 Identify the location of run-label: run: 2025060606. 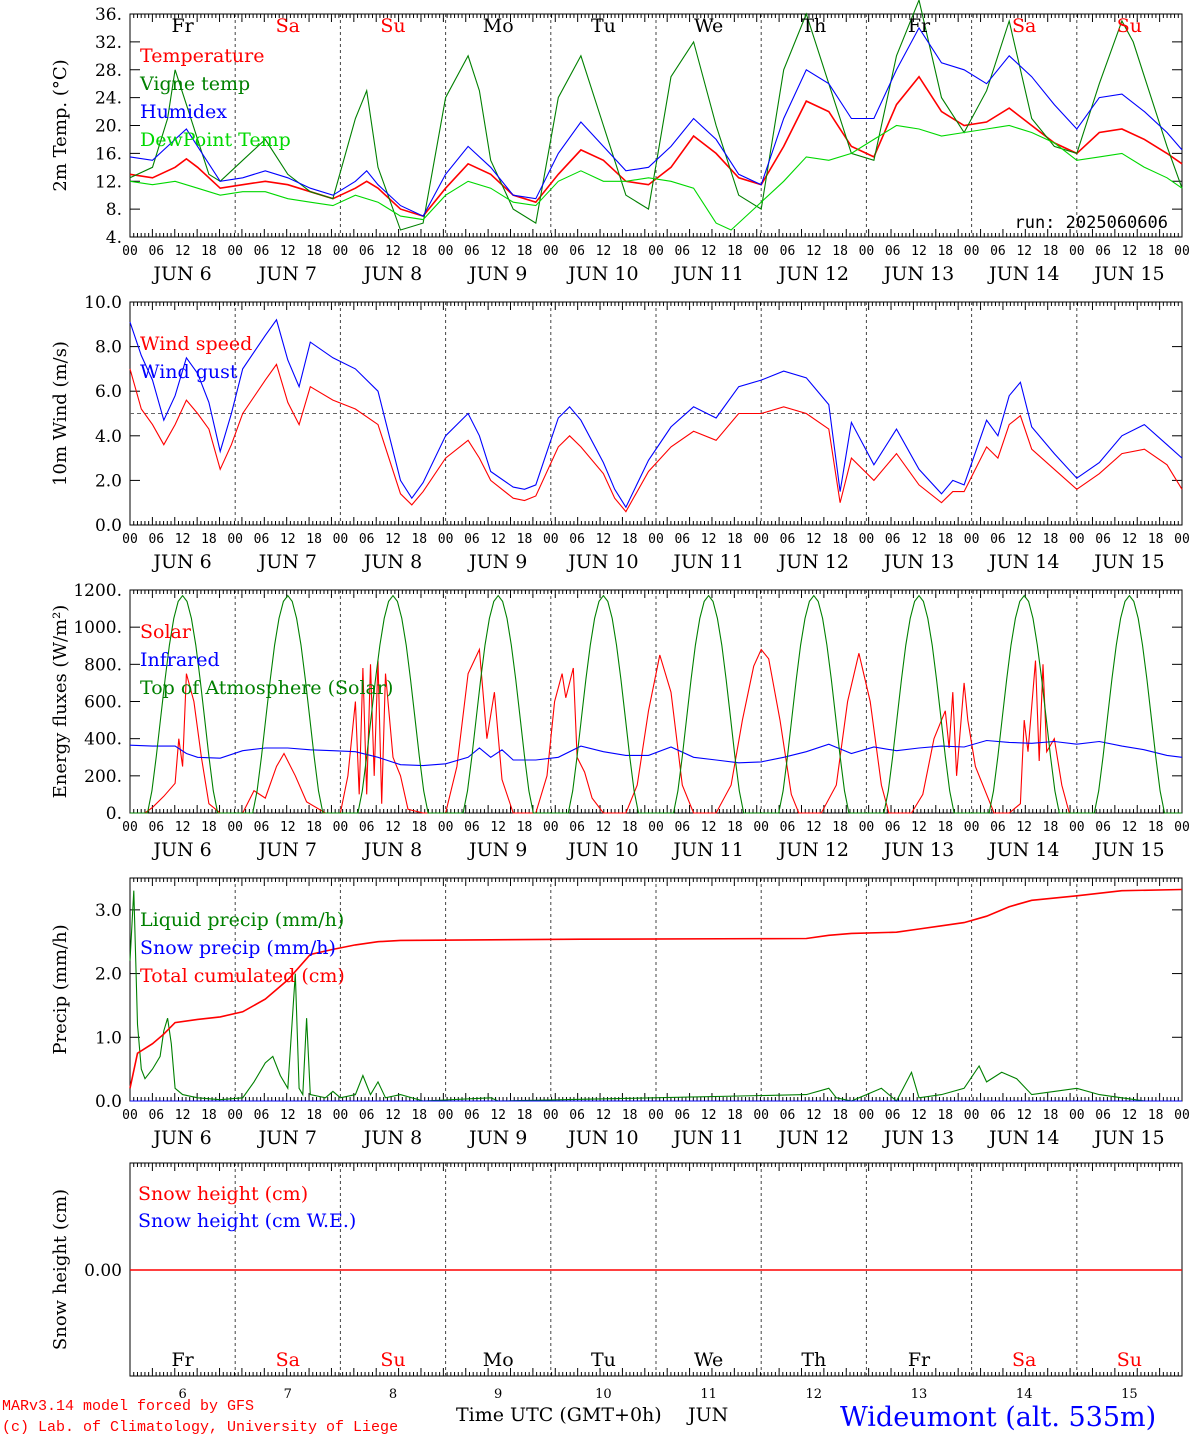
(1091, 223).